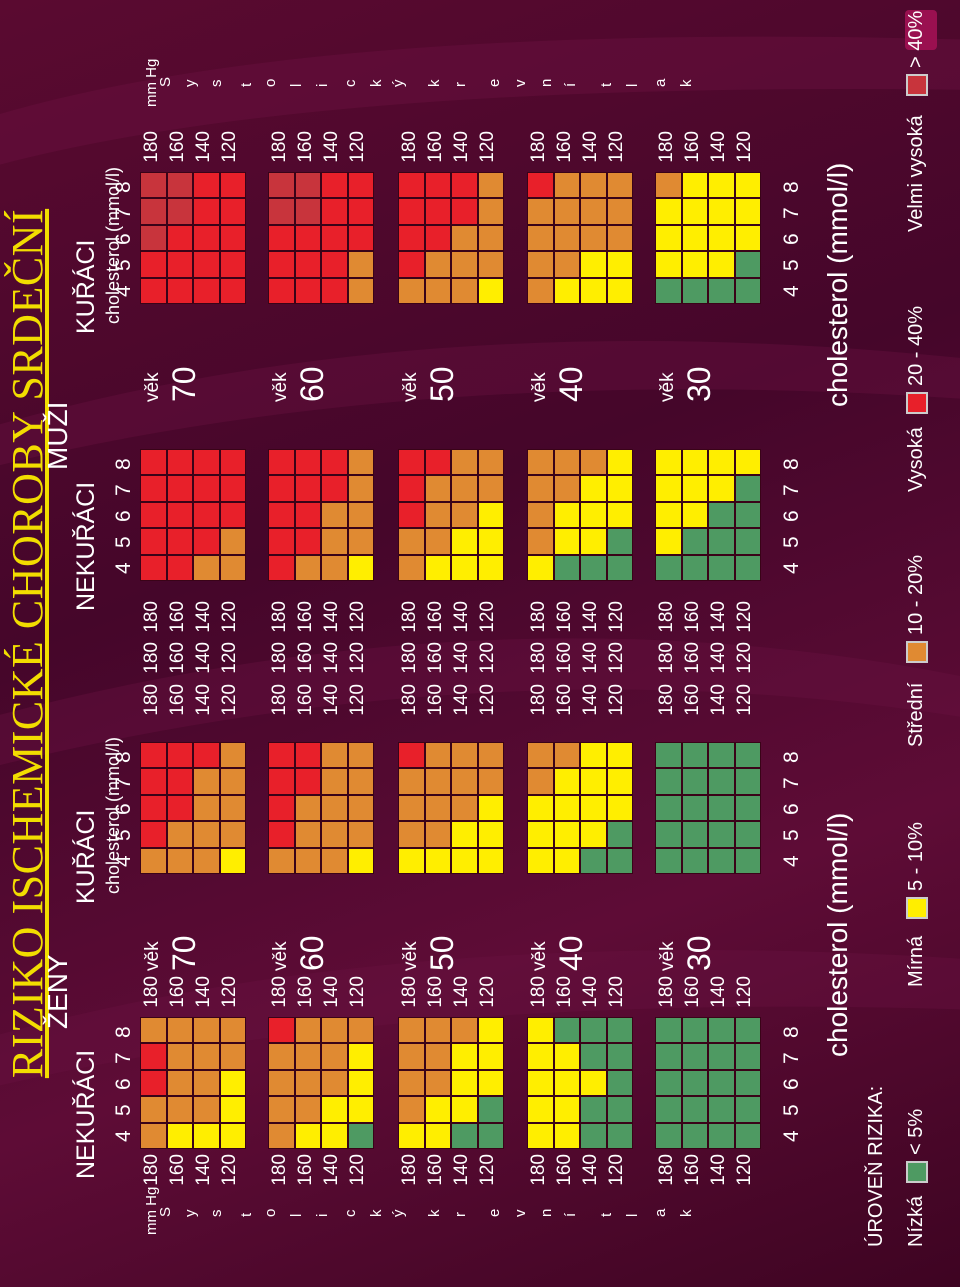 This screenshot has height=1287, width=960. I want to click on bp-tick-mid2a-4-0: 180, so click(666, 700).